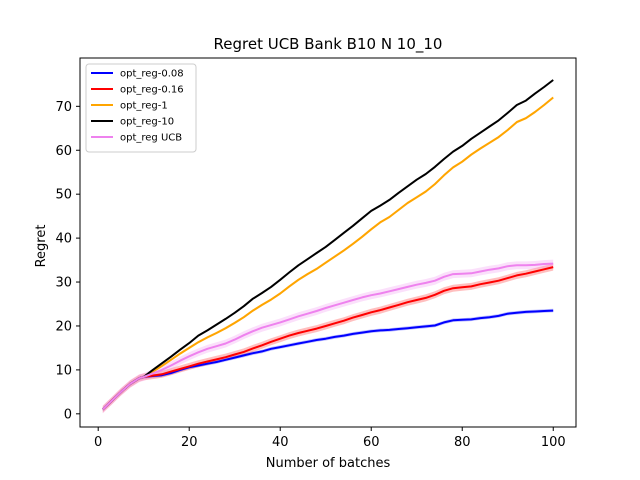  I want to click on chart-title: Regret UCB Bank B10 N 10_10, so click(328, 44).